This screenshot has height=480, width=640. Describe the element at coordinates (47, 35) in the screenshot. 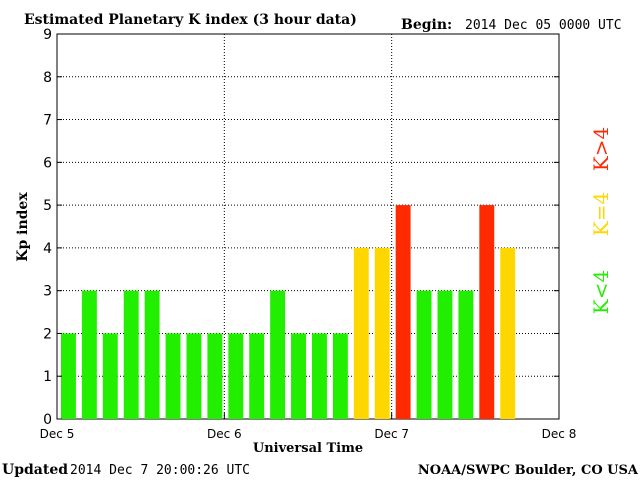

I see `y-tick-label: 9` at that location.